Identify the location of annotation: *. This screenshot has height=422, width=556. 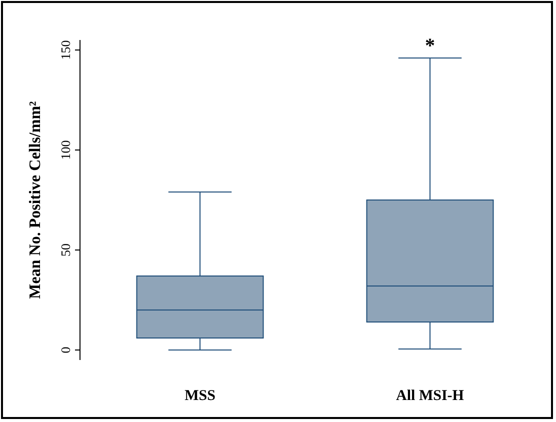
(430, 46).